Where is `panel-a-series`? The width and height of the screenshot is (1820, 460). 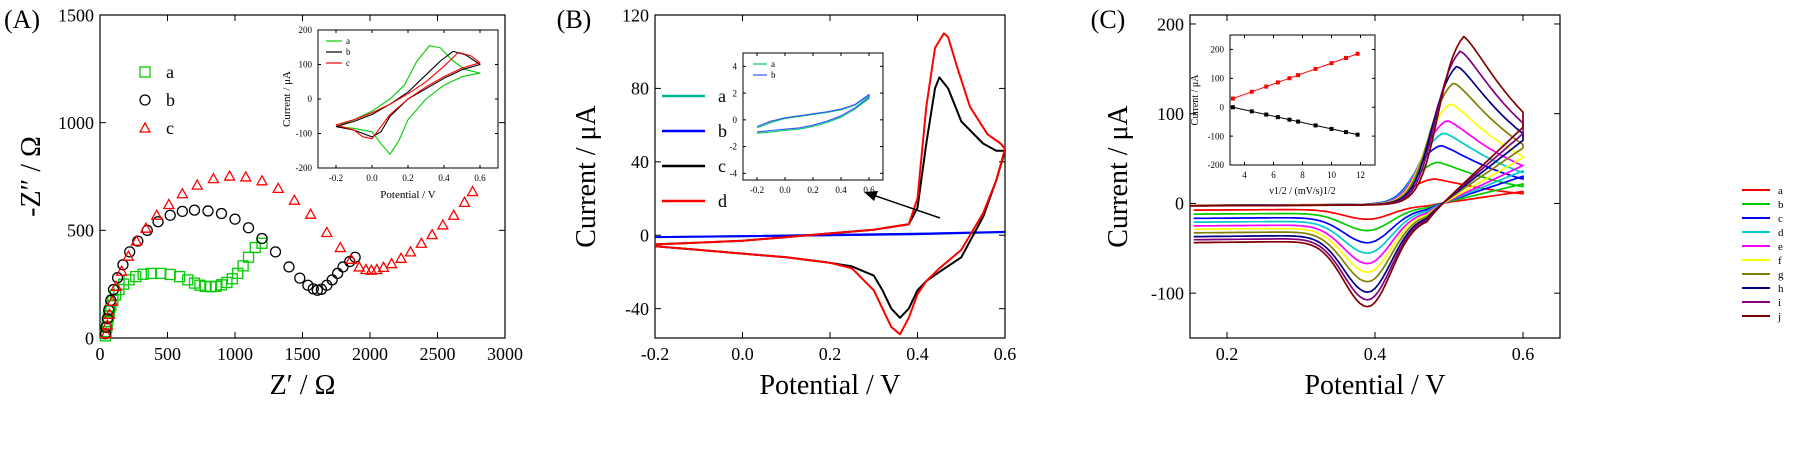
panel-a-series is located at coordinates (289, 255).